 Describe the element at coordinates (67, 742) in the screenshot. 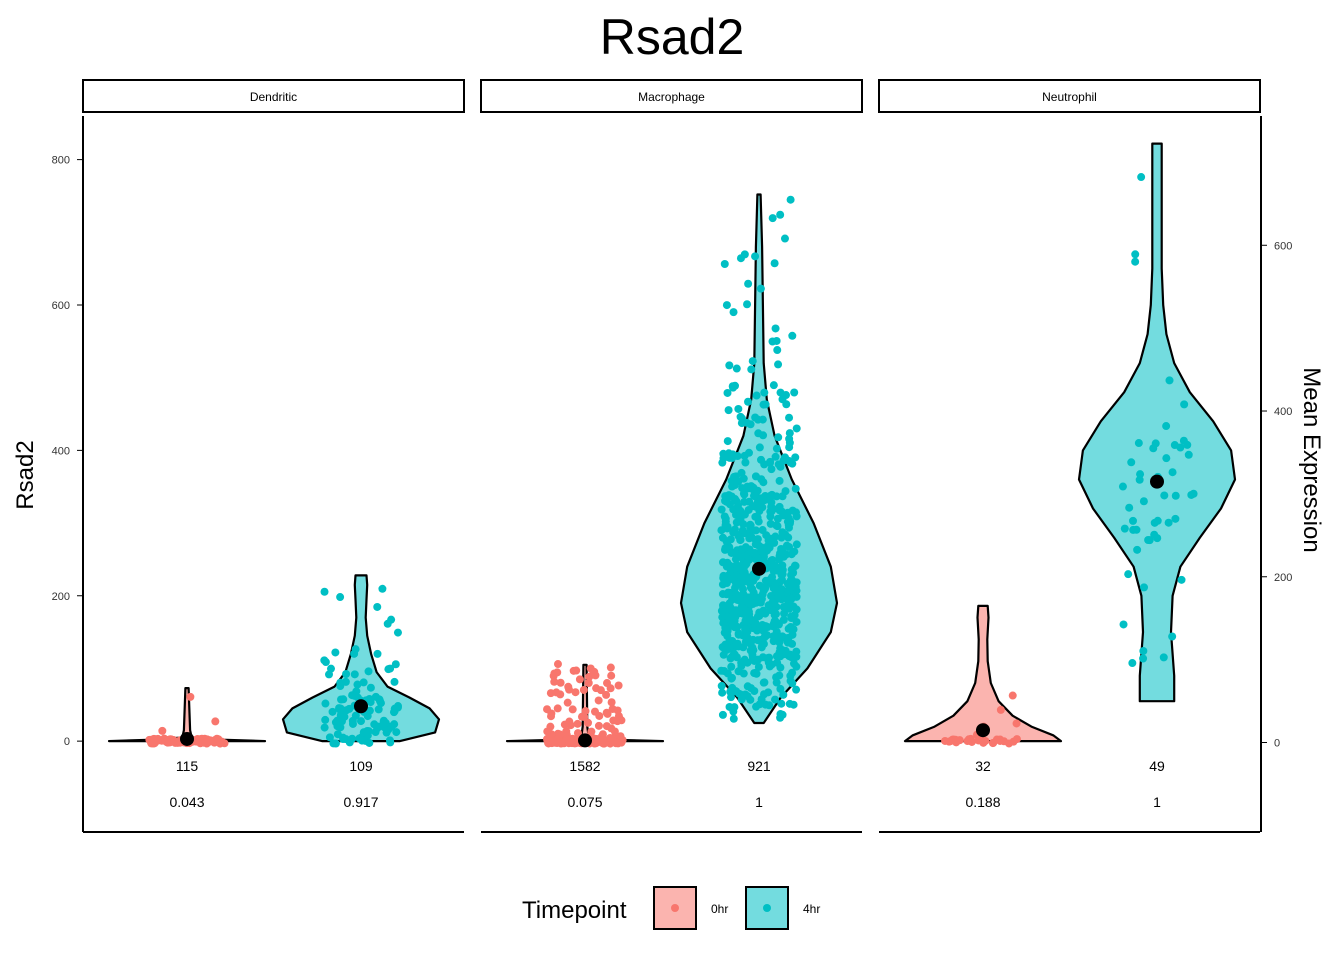

I see `y-tick-label: 0` at that location.